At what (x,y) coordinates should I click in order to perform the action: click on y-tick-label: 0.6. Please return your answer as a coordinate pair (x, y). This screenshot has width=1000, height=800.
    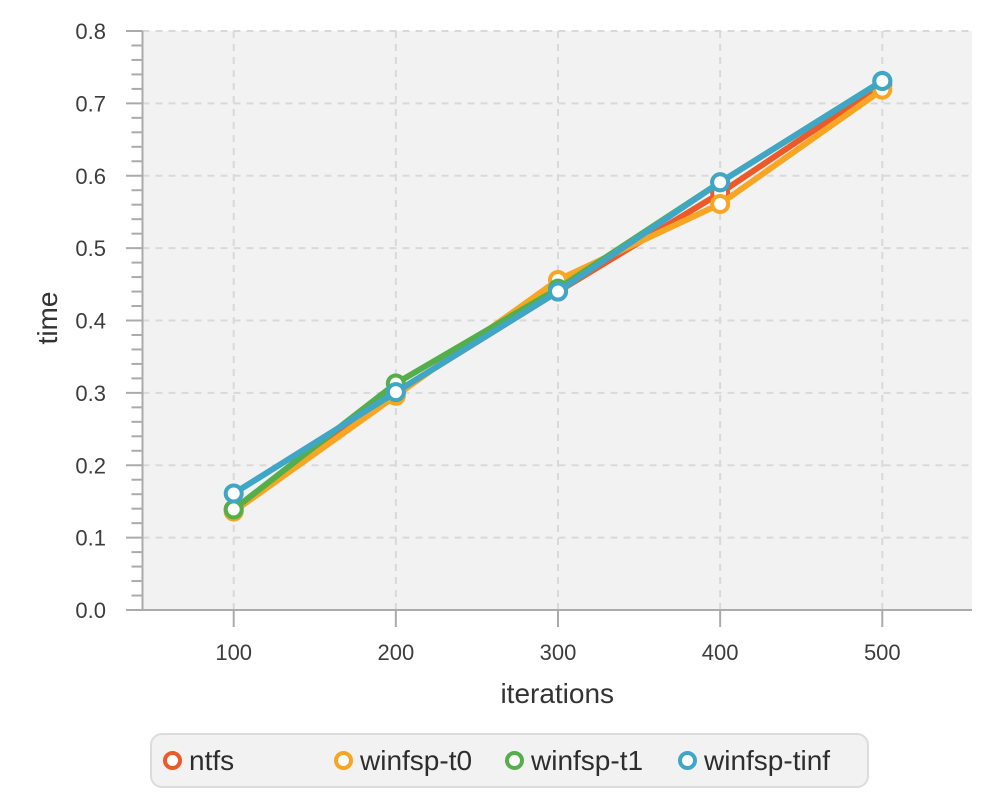
    Looking at the image, I should click on (90, 176).